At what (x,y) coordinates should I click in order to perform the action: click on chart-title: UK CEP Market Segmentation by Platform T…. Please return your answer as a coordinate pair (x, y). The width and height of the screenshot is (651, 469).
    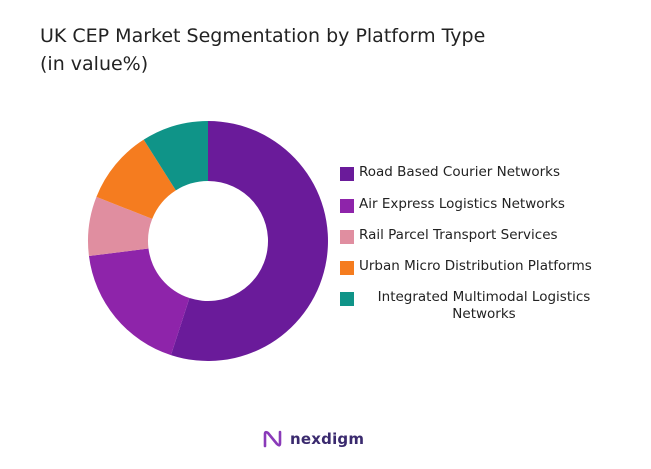
    Looking at the image, I should click on (262, 50).